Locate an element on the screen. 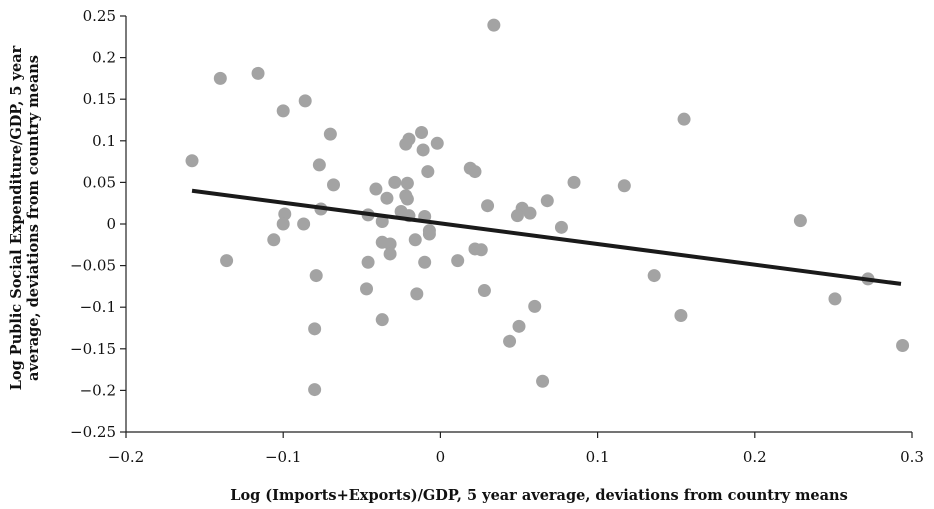  y-tick-label: −0.1 is located at coordinates (98, 307).